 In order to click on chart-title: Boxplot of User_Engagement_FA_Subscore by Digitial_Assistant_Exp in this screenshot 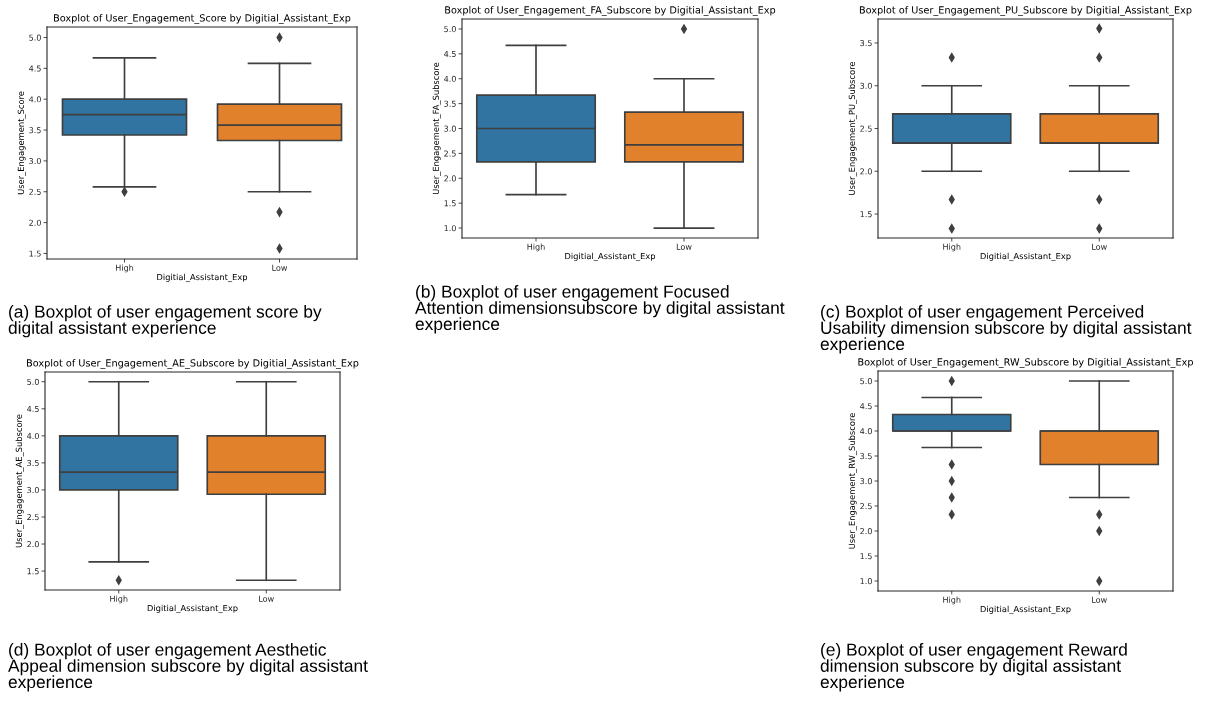, I will do `click(610, 11)`.